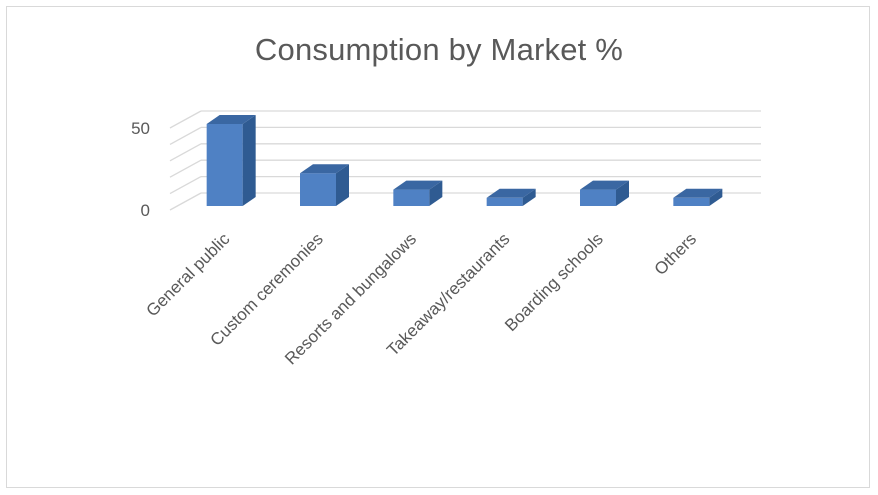 The image size is (878, 495). What do you see at coordinates (188, 274) in the screenshot?
I see `x-category-label: General public` at bounding box center [188, 274].